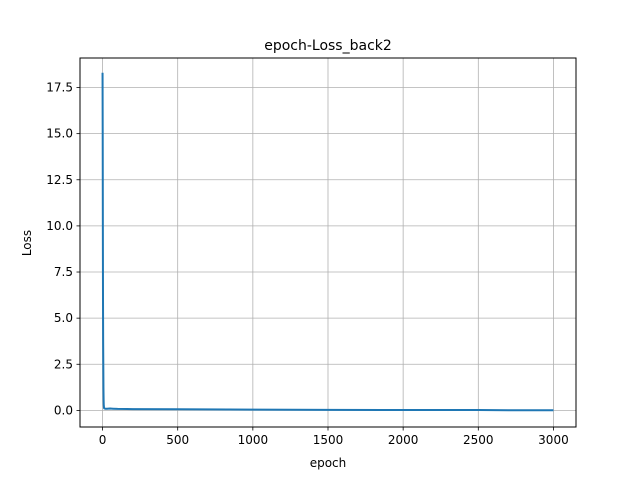 The width and height of the screenshot is (640, 484). I want to click on x-tick-label: 500, so click(177, 440).